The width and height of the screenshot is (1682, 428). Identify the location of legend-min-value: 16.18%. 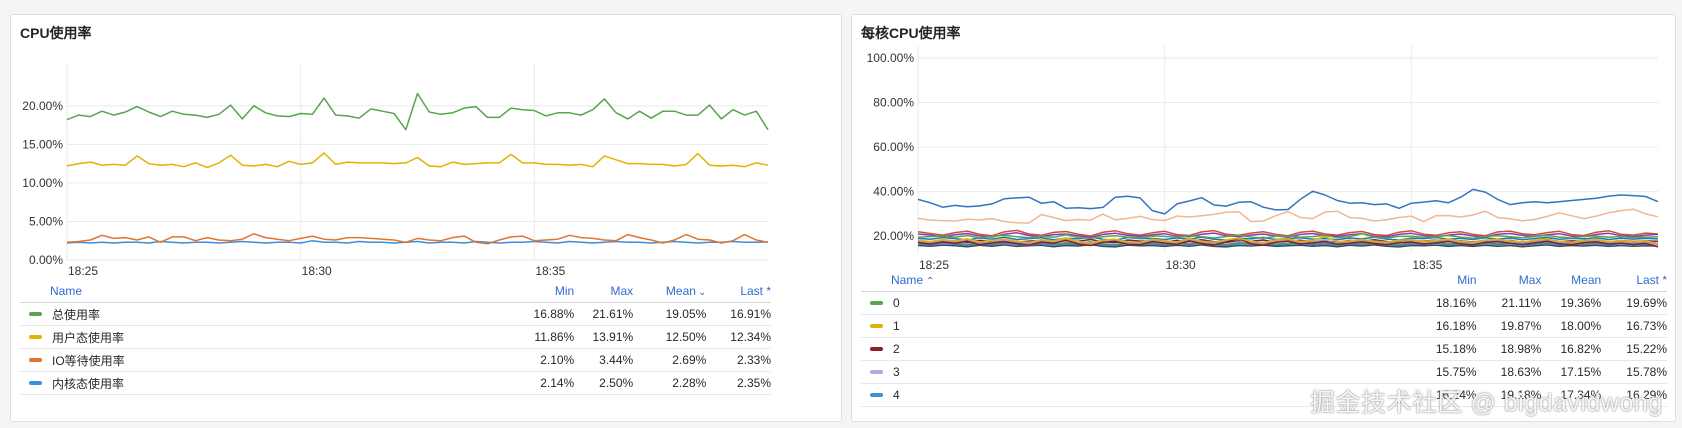
(1451, 326).